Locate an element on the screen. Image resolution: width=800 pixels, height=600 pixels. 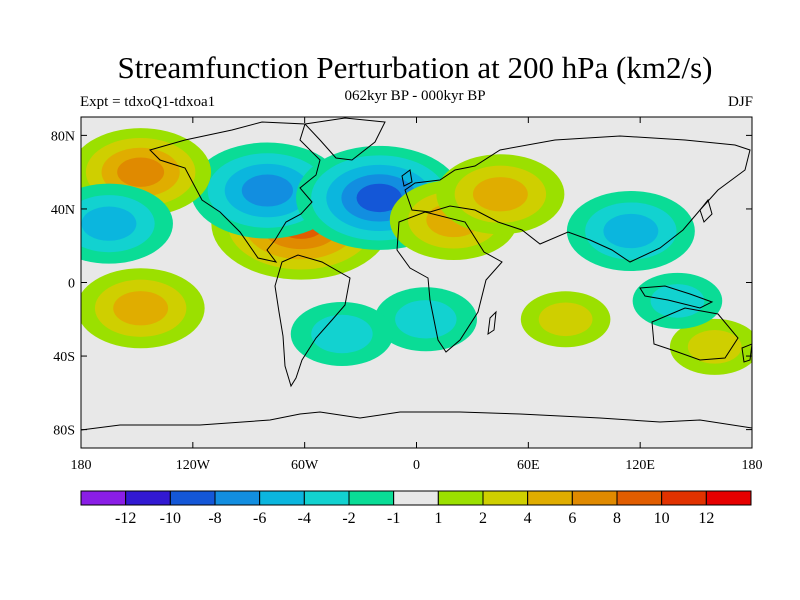
colorbar-label: -12 is located at coordinates (125, 518).